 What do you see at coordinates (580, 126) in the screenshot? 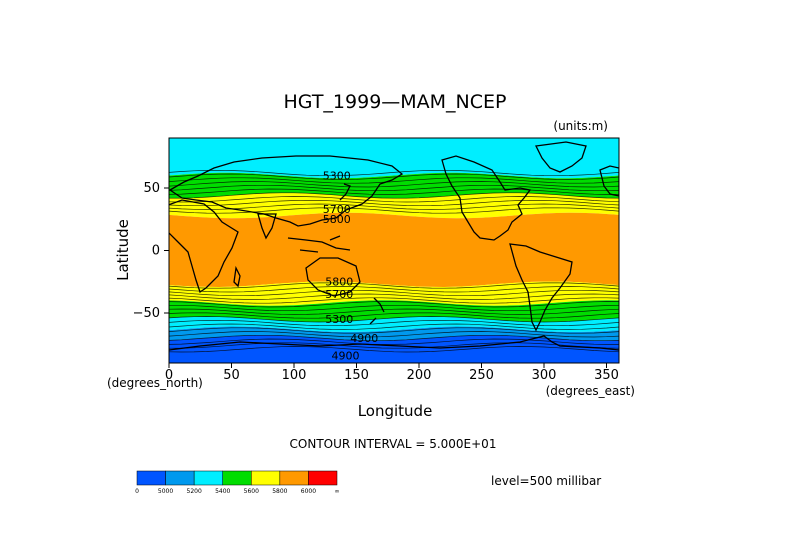
I see `units-note: (units:m)` at bounding box center [580, 126].